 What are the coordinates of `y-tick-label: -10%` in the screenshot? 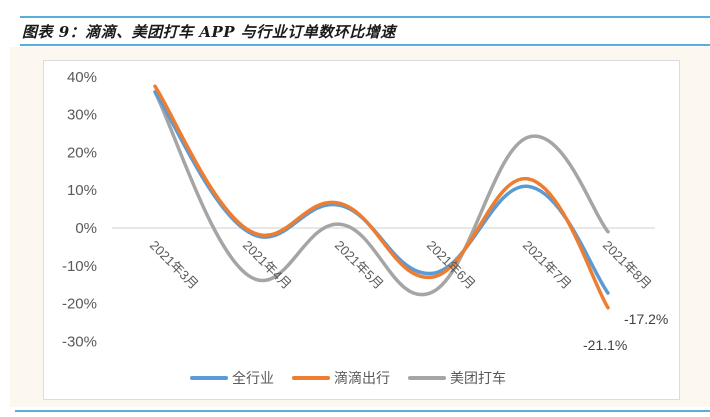 It's located at (79, 266).